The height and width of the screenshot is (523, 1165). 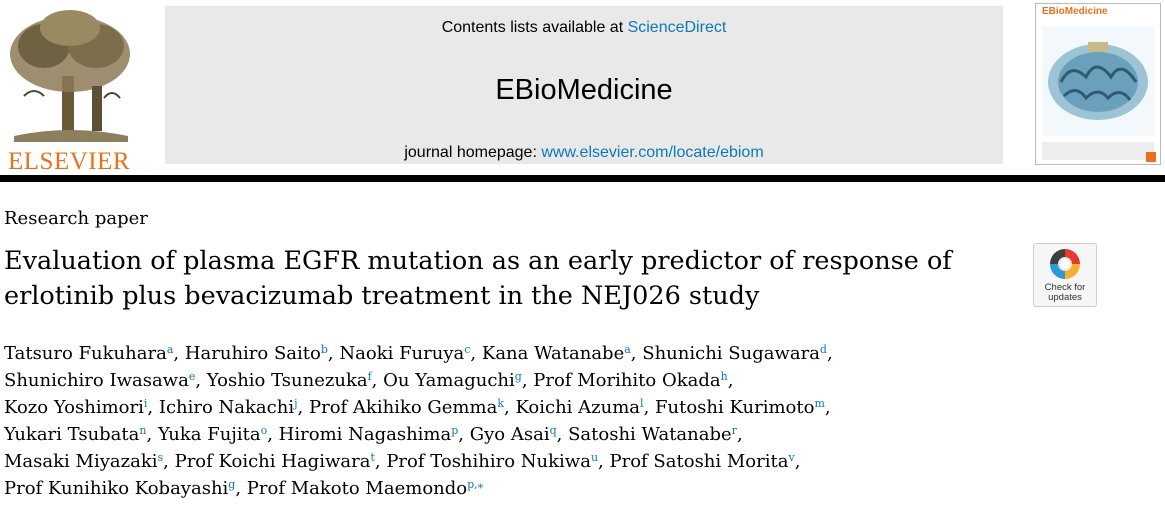 I want to click on journal-cover: EBioMedicine, so click(x=1098, y=84).